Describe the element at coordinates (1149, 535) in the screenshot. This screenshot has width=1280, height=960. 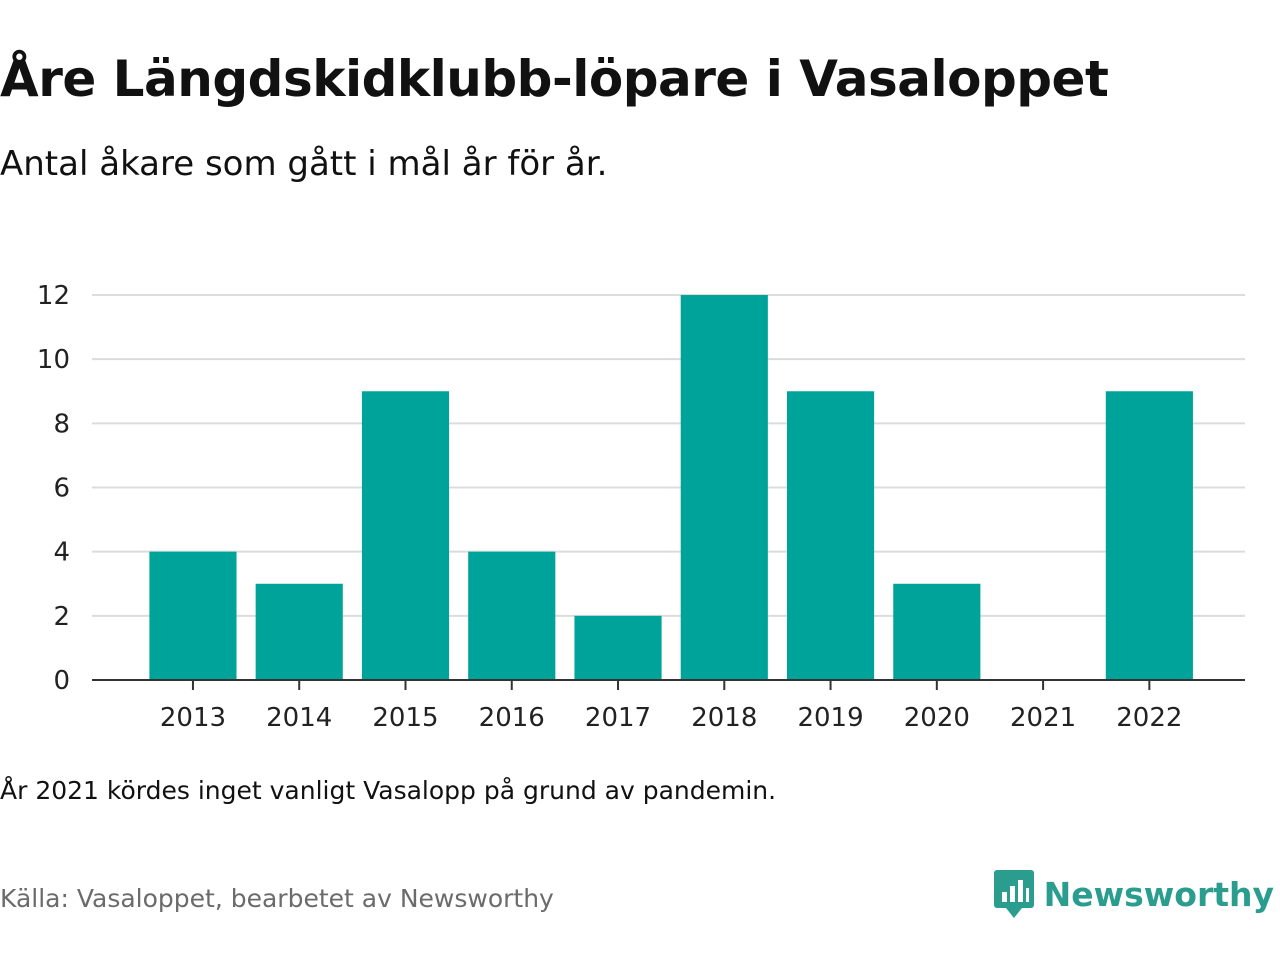
I see `bar-2022` at that location.